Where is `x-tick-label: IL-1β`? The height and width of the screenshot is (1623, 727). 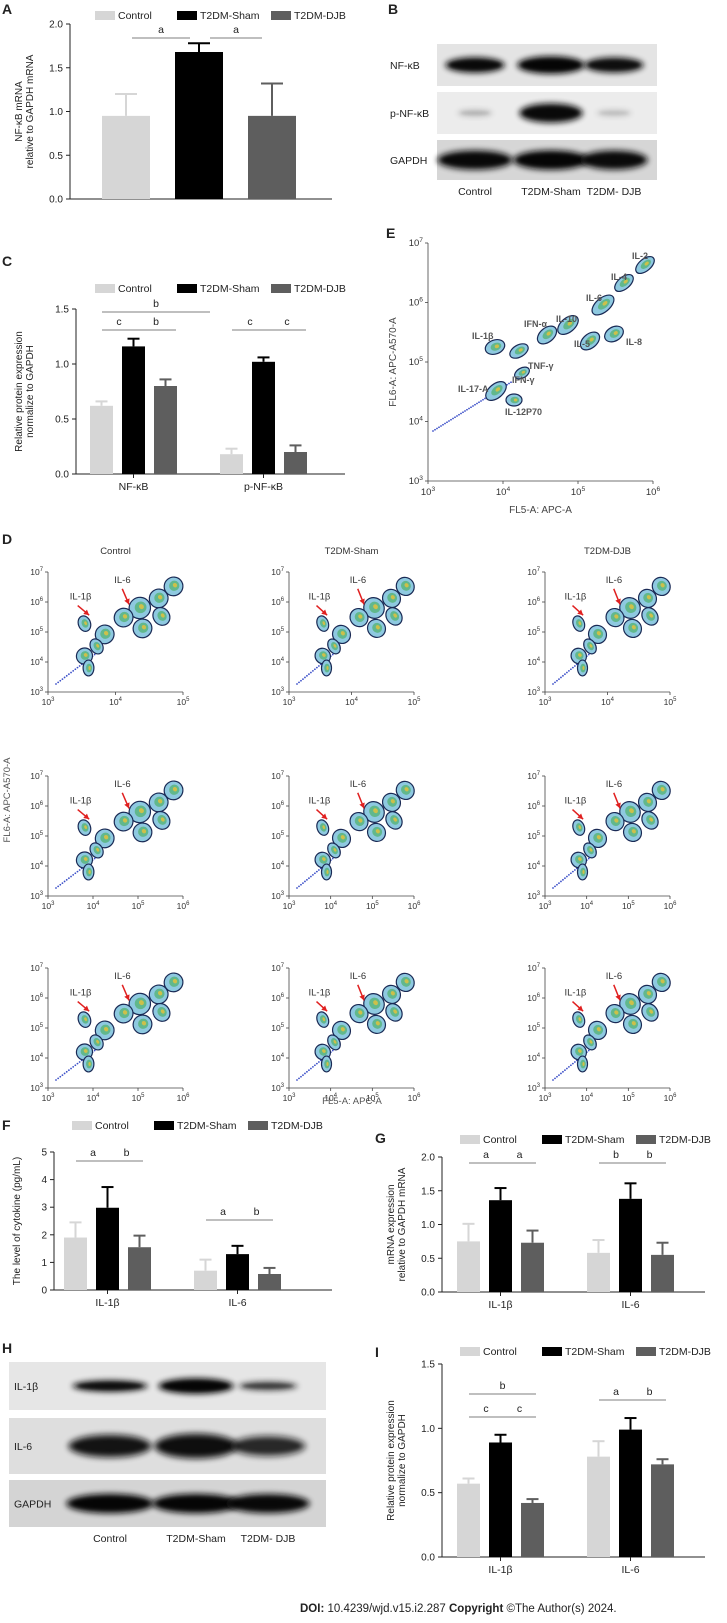 x-tick-label: IL-1β is located at coordinates (107, 1303).